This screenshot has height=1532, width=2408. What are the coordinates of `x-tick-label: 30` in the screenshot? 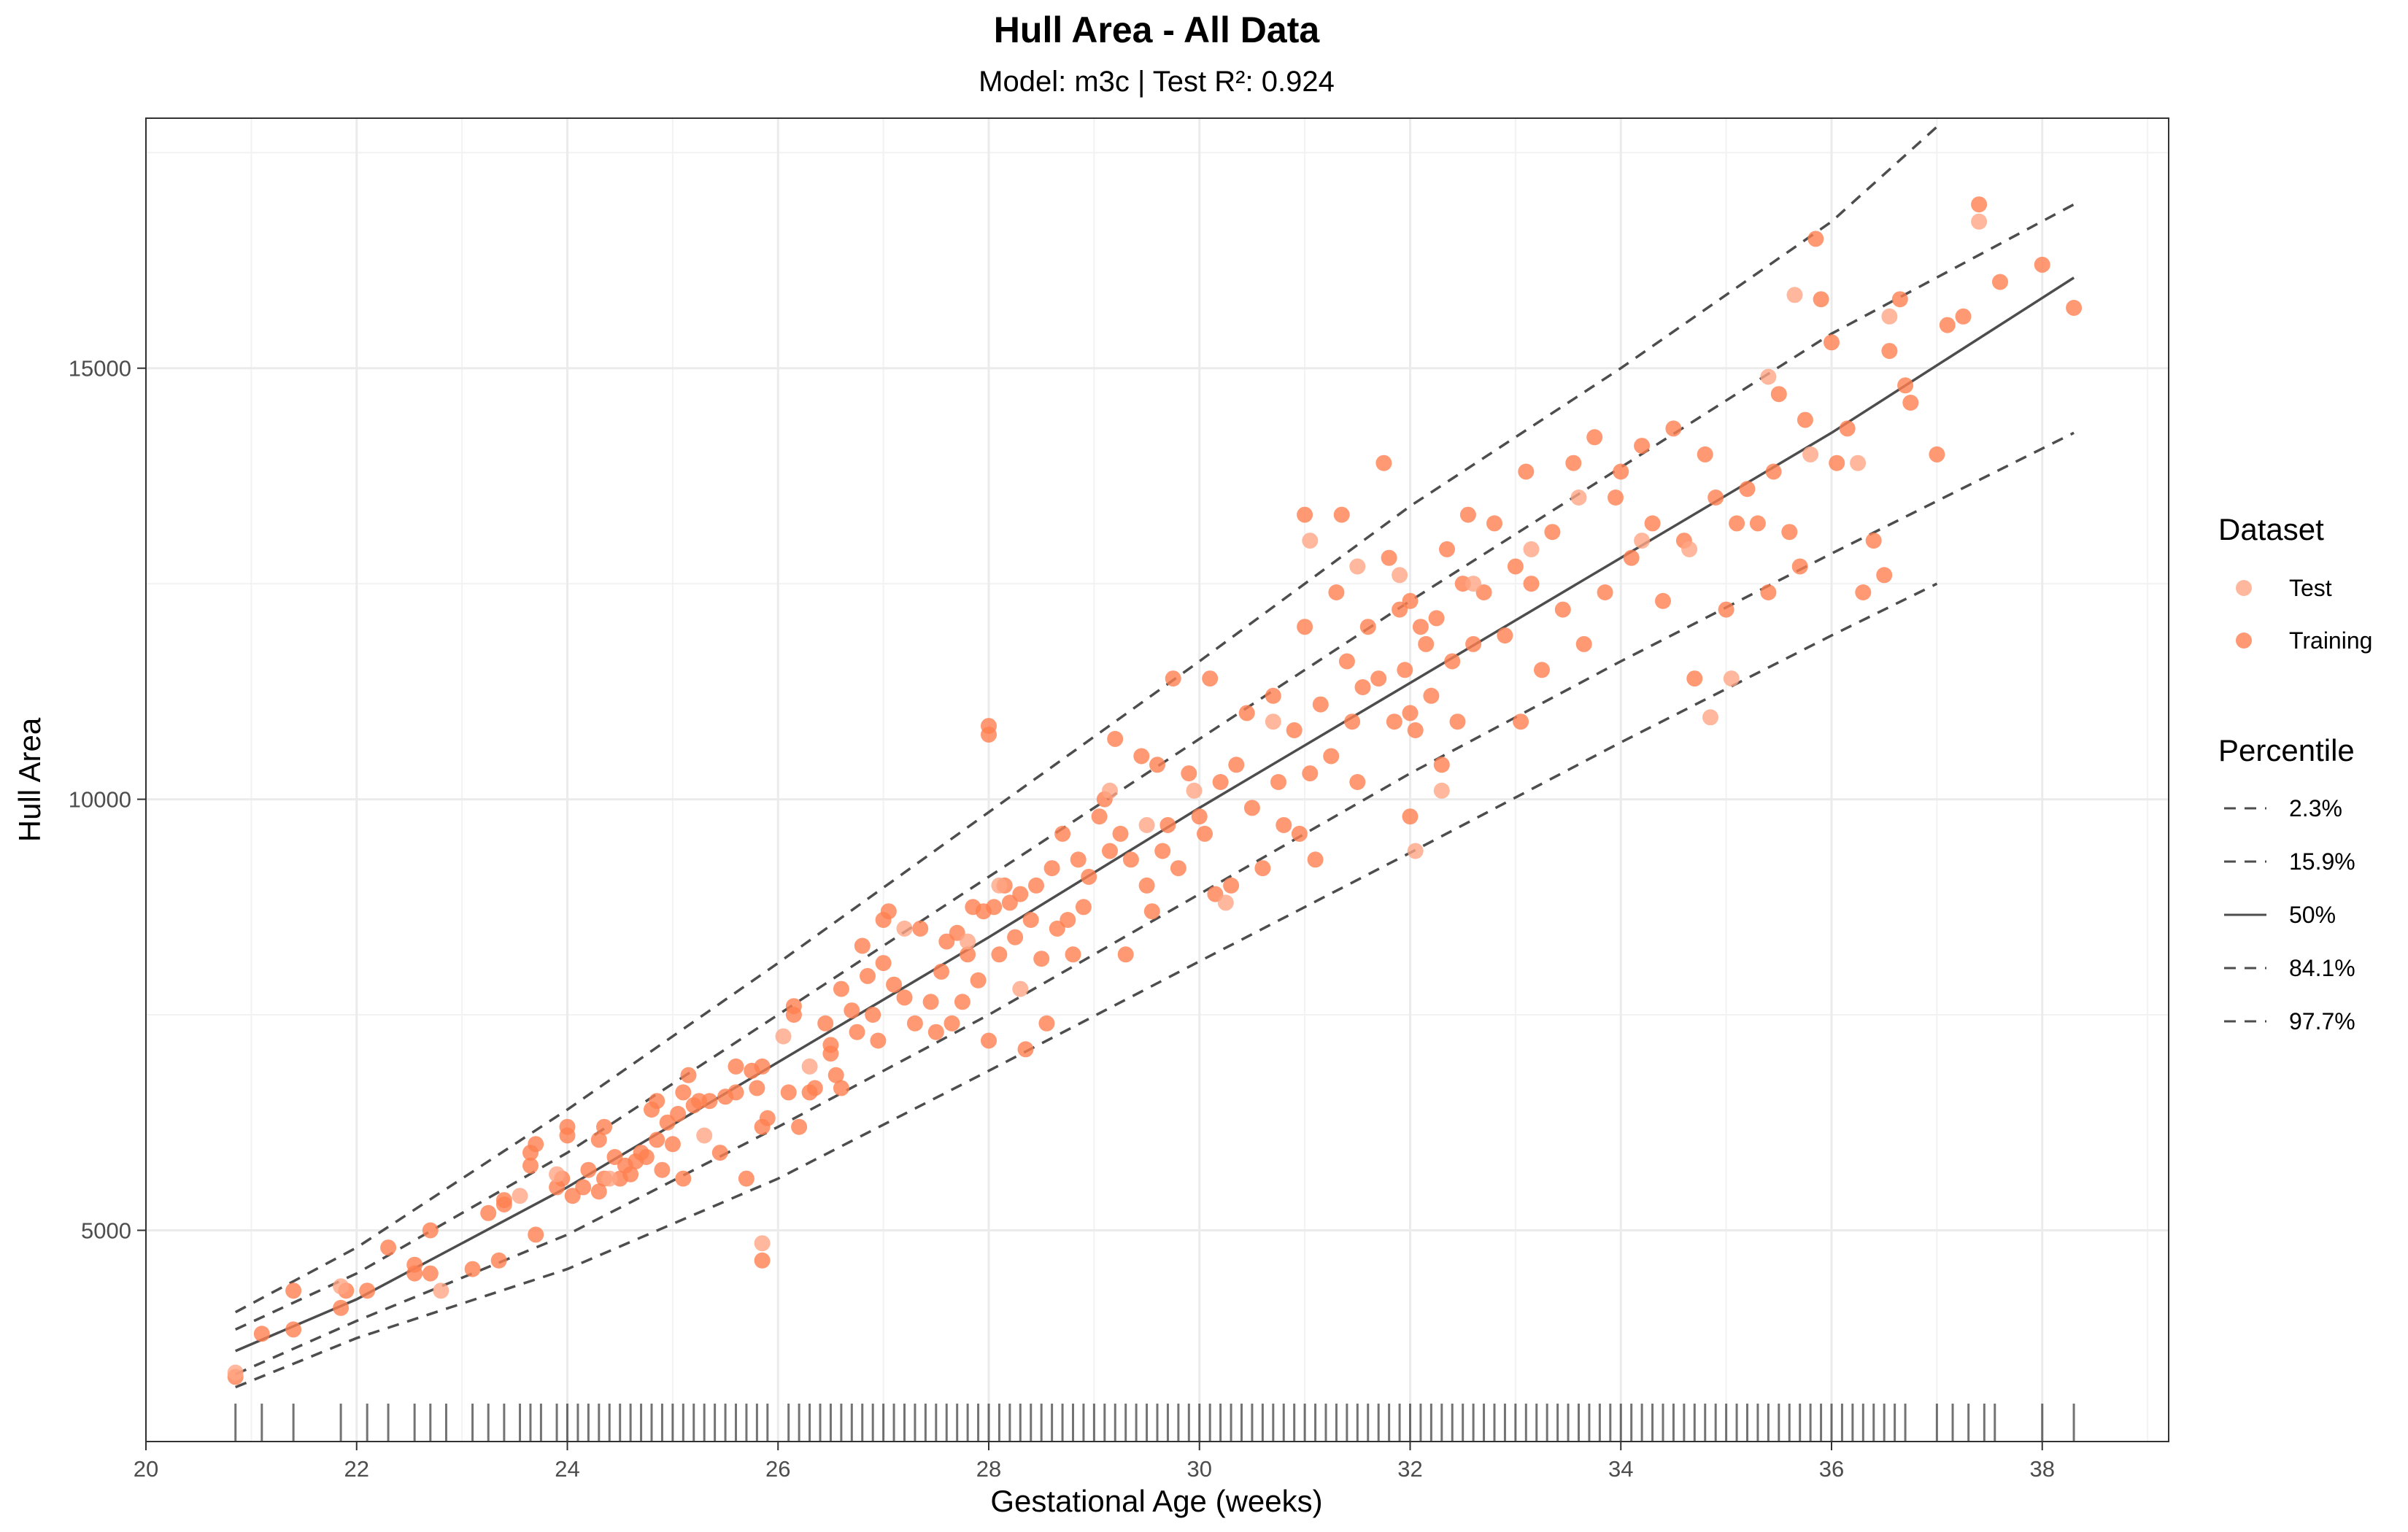 It's located at (1199, 1469).